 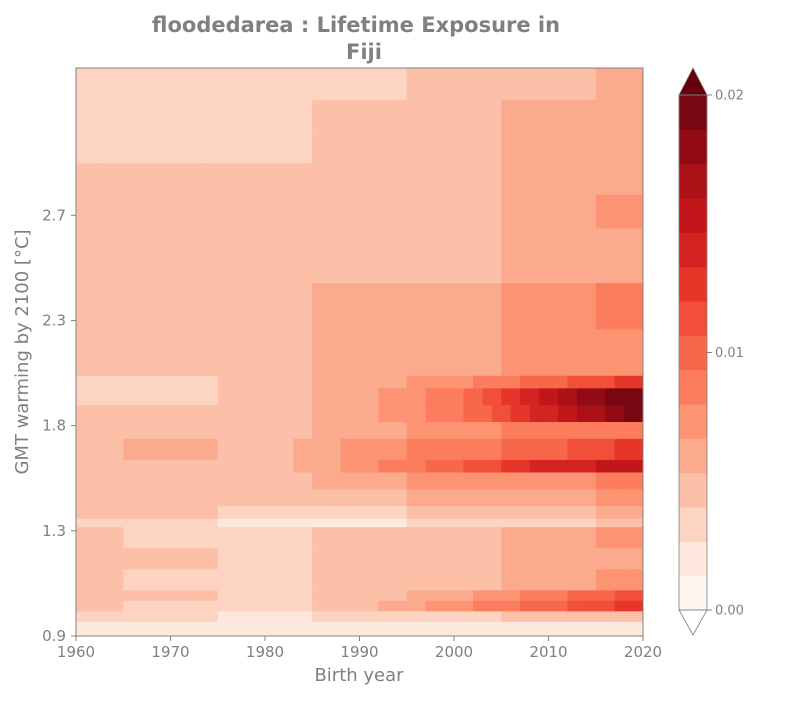 I want to click on colorbar-segment, so click(x=693, y=387).